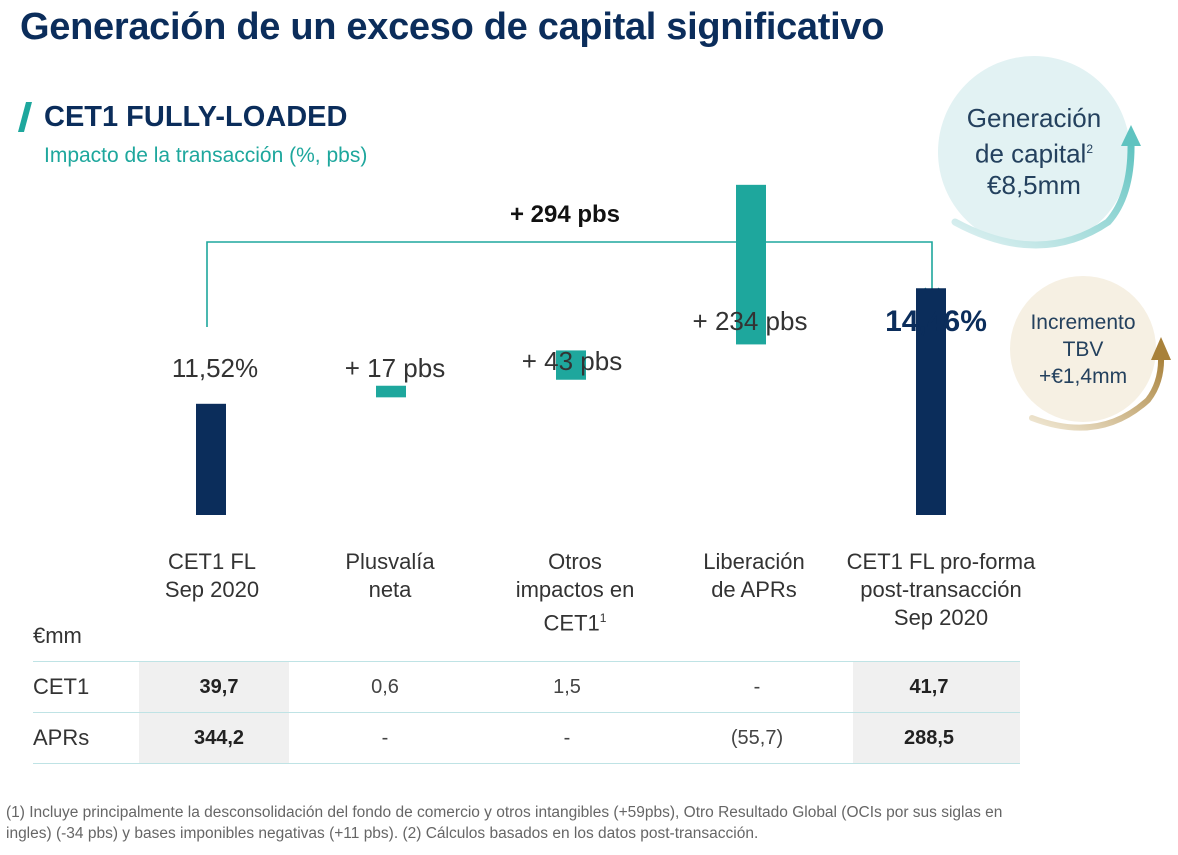 This screenshot has height=855, width=1178. What do you see at coordinates (1083, 349) in the screenshot?
I see `tbv-increment-circle: Incremento TBV +€1,4mm` at bounding box center [1083, 349].